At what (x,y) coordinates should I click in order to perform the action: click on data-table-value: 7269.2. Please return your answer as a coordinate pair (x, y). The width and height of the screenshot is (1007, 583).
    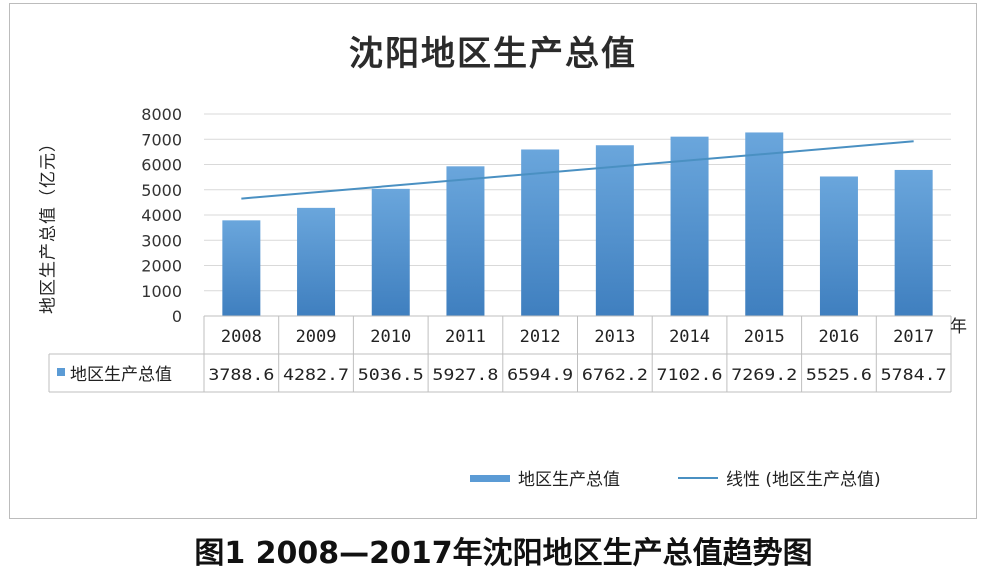
    Looking at the image, I should click on (764, 374).